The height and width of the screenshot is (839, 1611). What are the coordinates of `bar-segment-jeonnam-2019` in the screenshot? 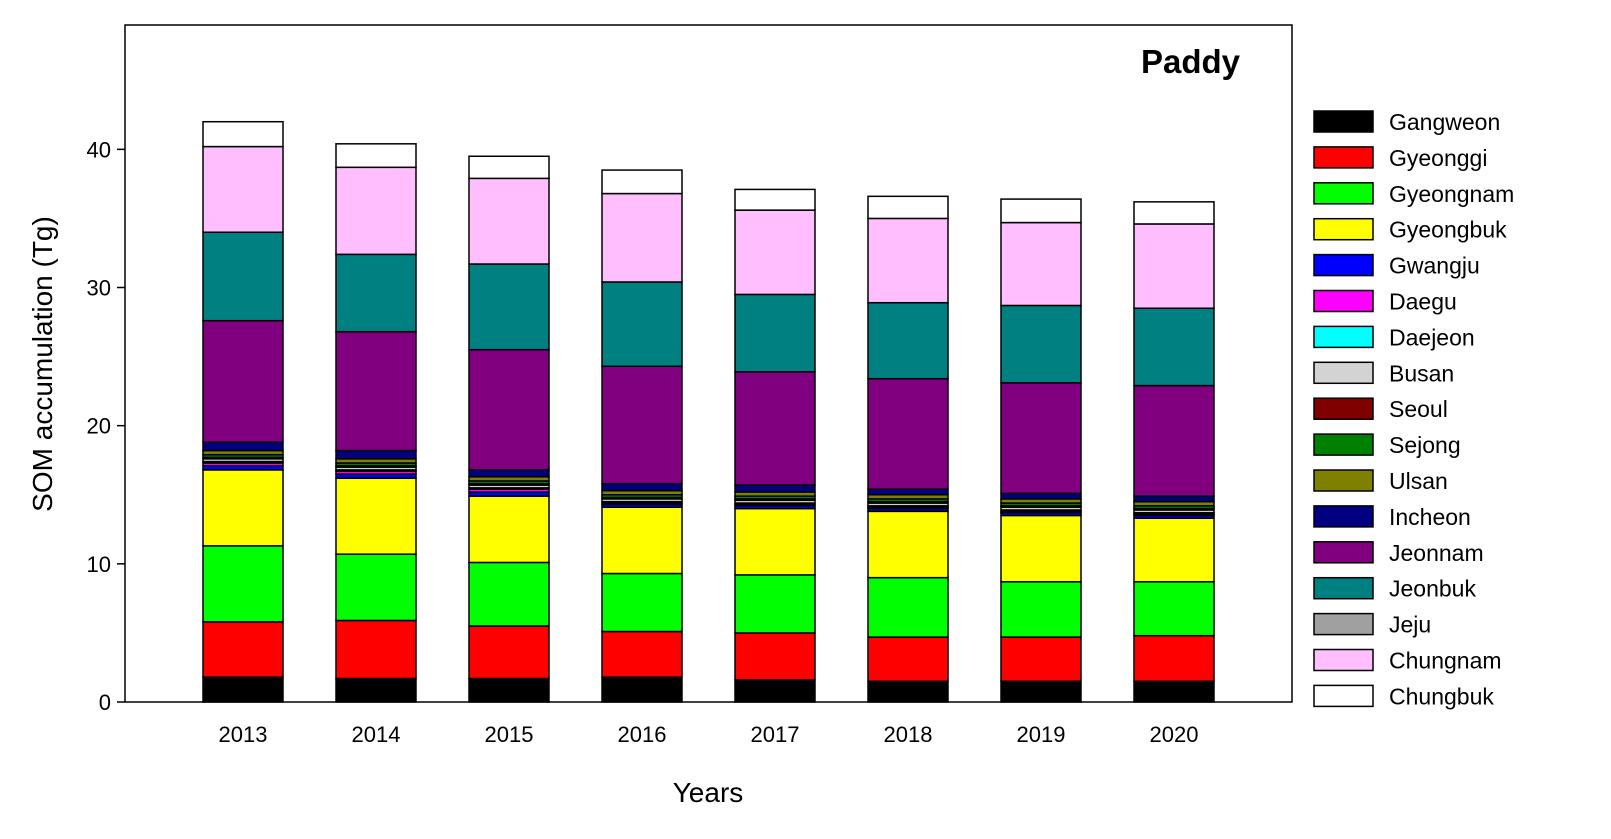 It's located at (1041, 438).